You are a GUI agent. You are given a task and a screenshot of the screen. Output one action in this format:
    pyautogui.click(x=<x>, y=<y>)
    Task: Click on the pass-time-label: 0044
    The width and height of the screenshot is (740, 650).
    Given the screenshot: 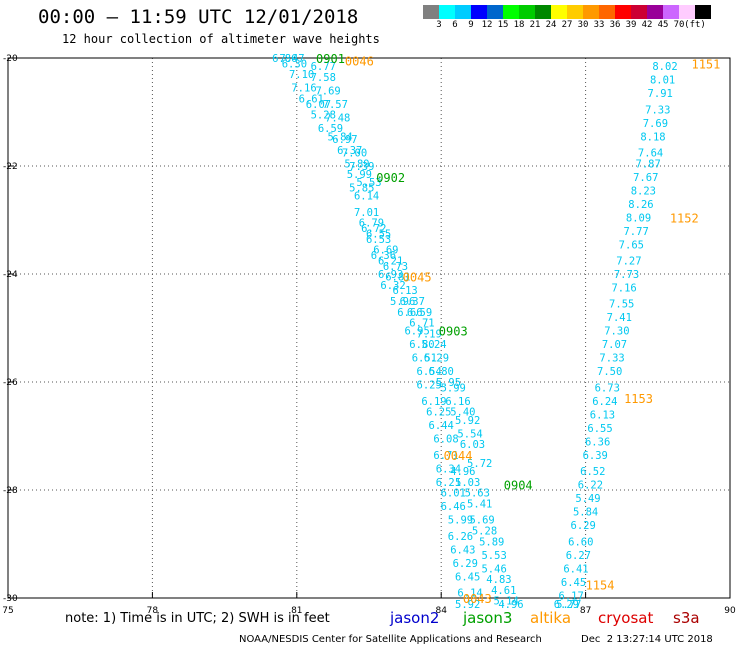 What is the action you would take?
    pyautogui.click(x=458, y=456)
    